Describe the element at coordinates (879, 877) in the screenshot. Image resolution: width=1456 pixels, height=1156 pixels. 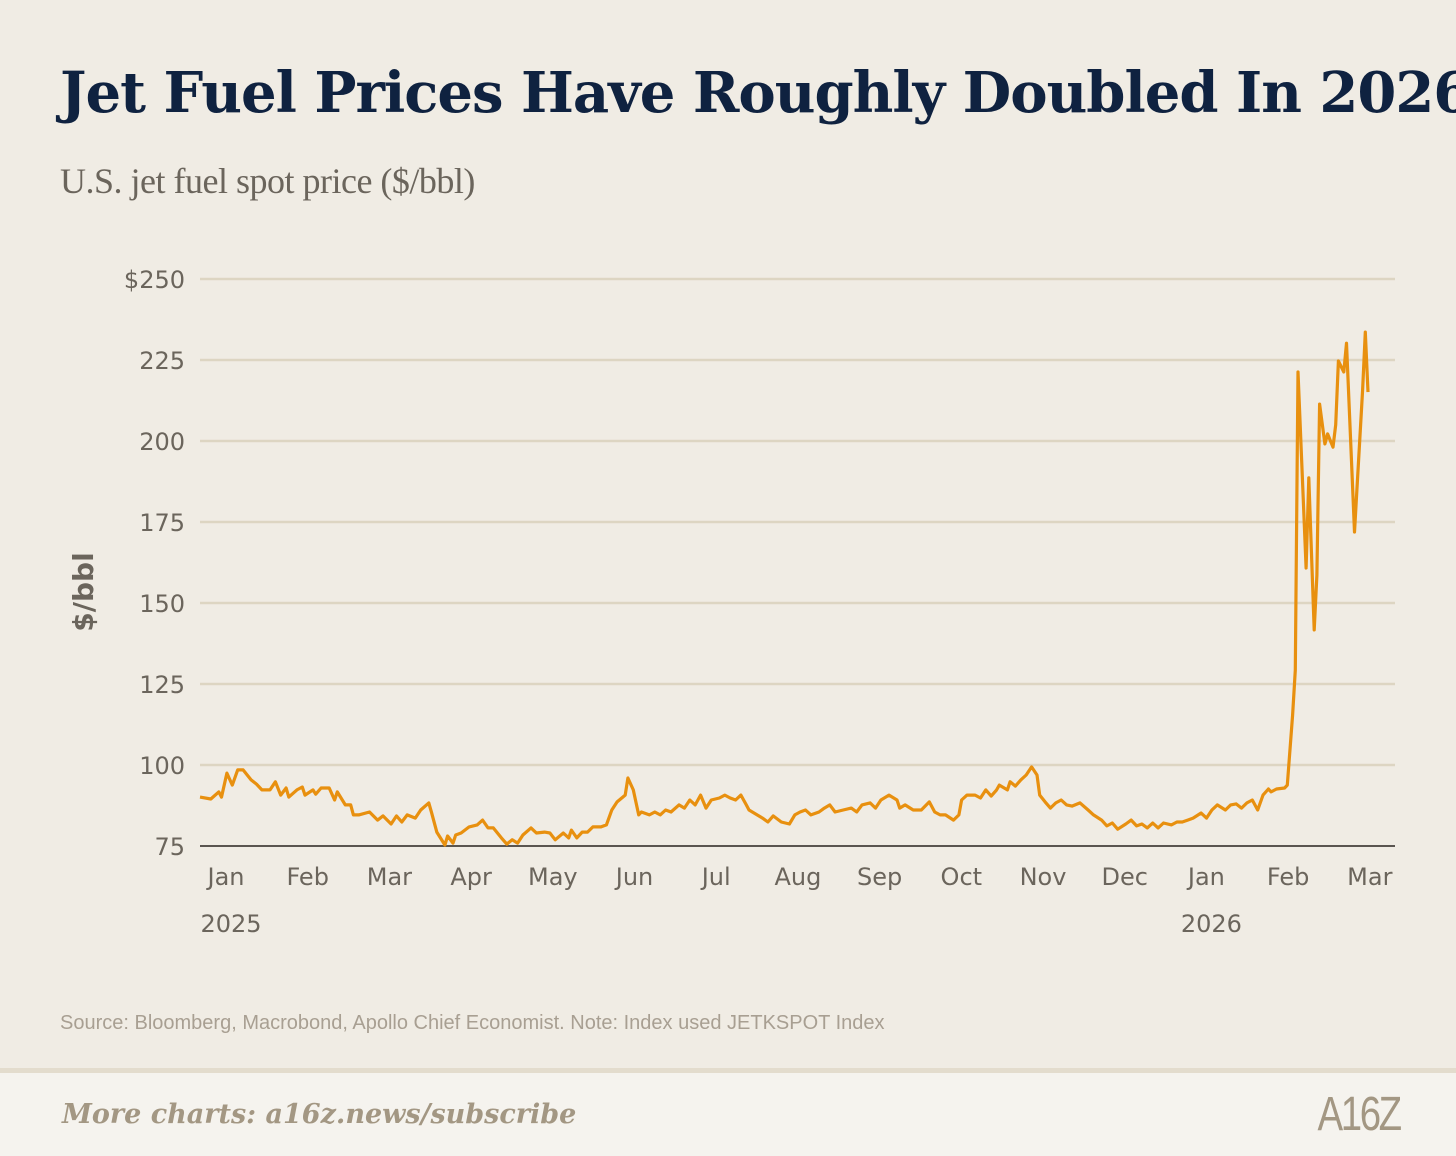
I see `x-tick-label: Sep` at that location.